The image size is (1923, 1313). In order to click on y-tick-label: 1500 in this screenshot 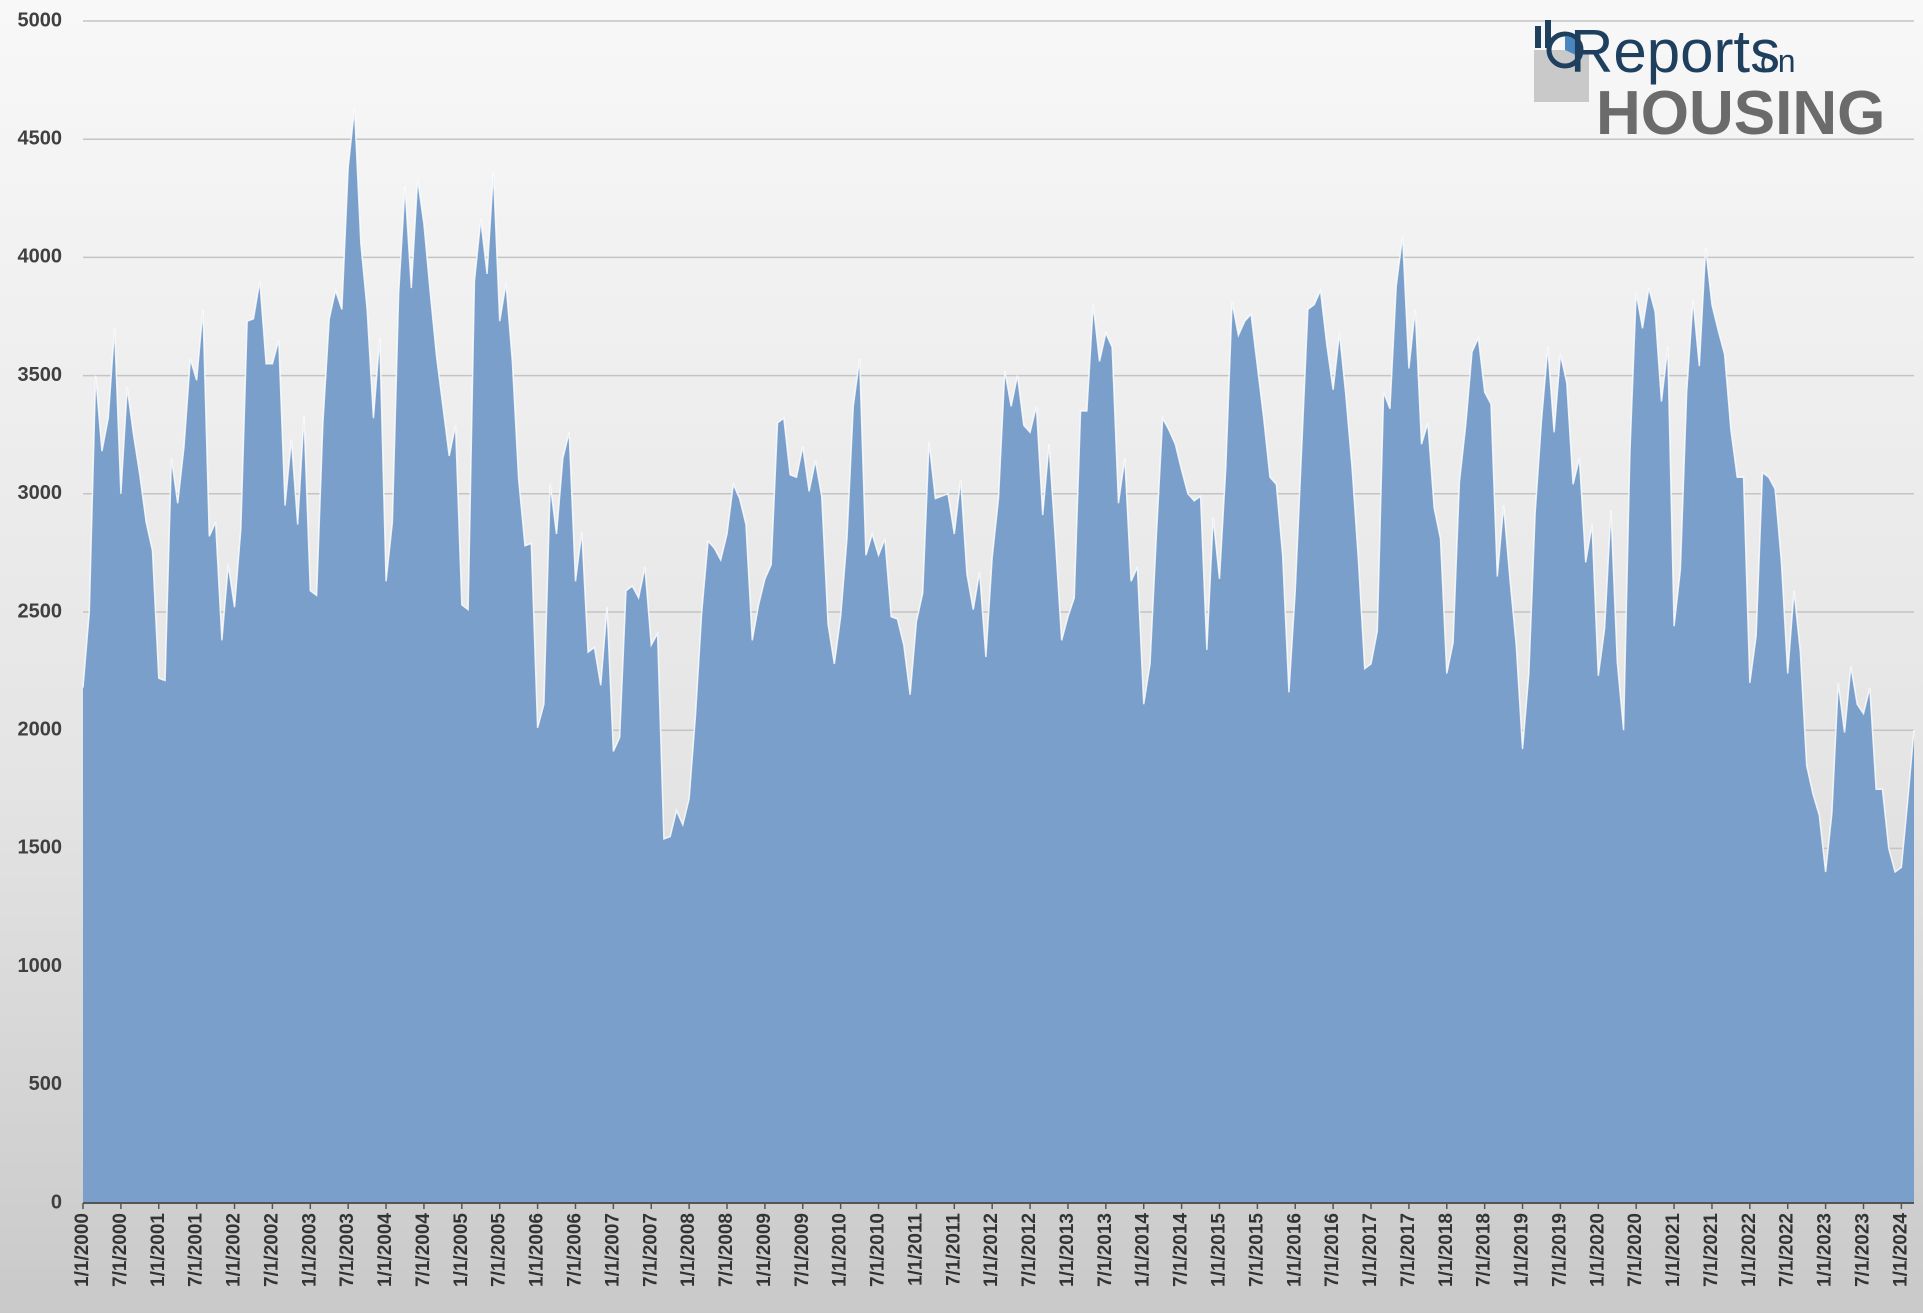, I will do `click(40, 848)`.